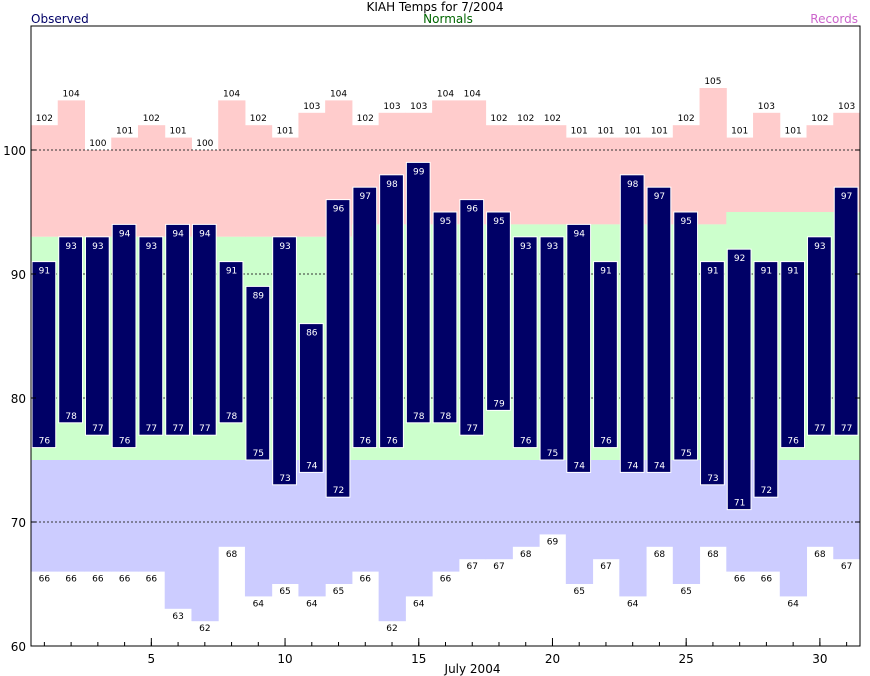  What do you see at coordinates (125, 234) in the screenshot?
I see `observed-high-label: 94` at bounding box center [125, 234].